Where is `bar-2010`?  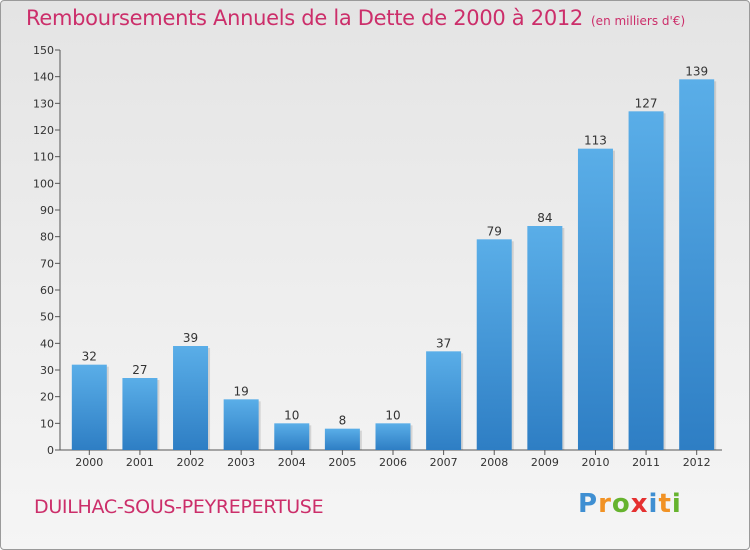
bar-2010 is located at coordinates (595, 299).